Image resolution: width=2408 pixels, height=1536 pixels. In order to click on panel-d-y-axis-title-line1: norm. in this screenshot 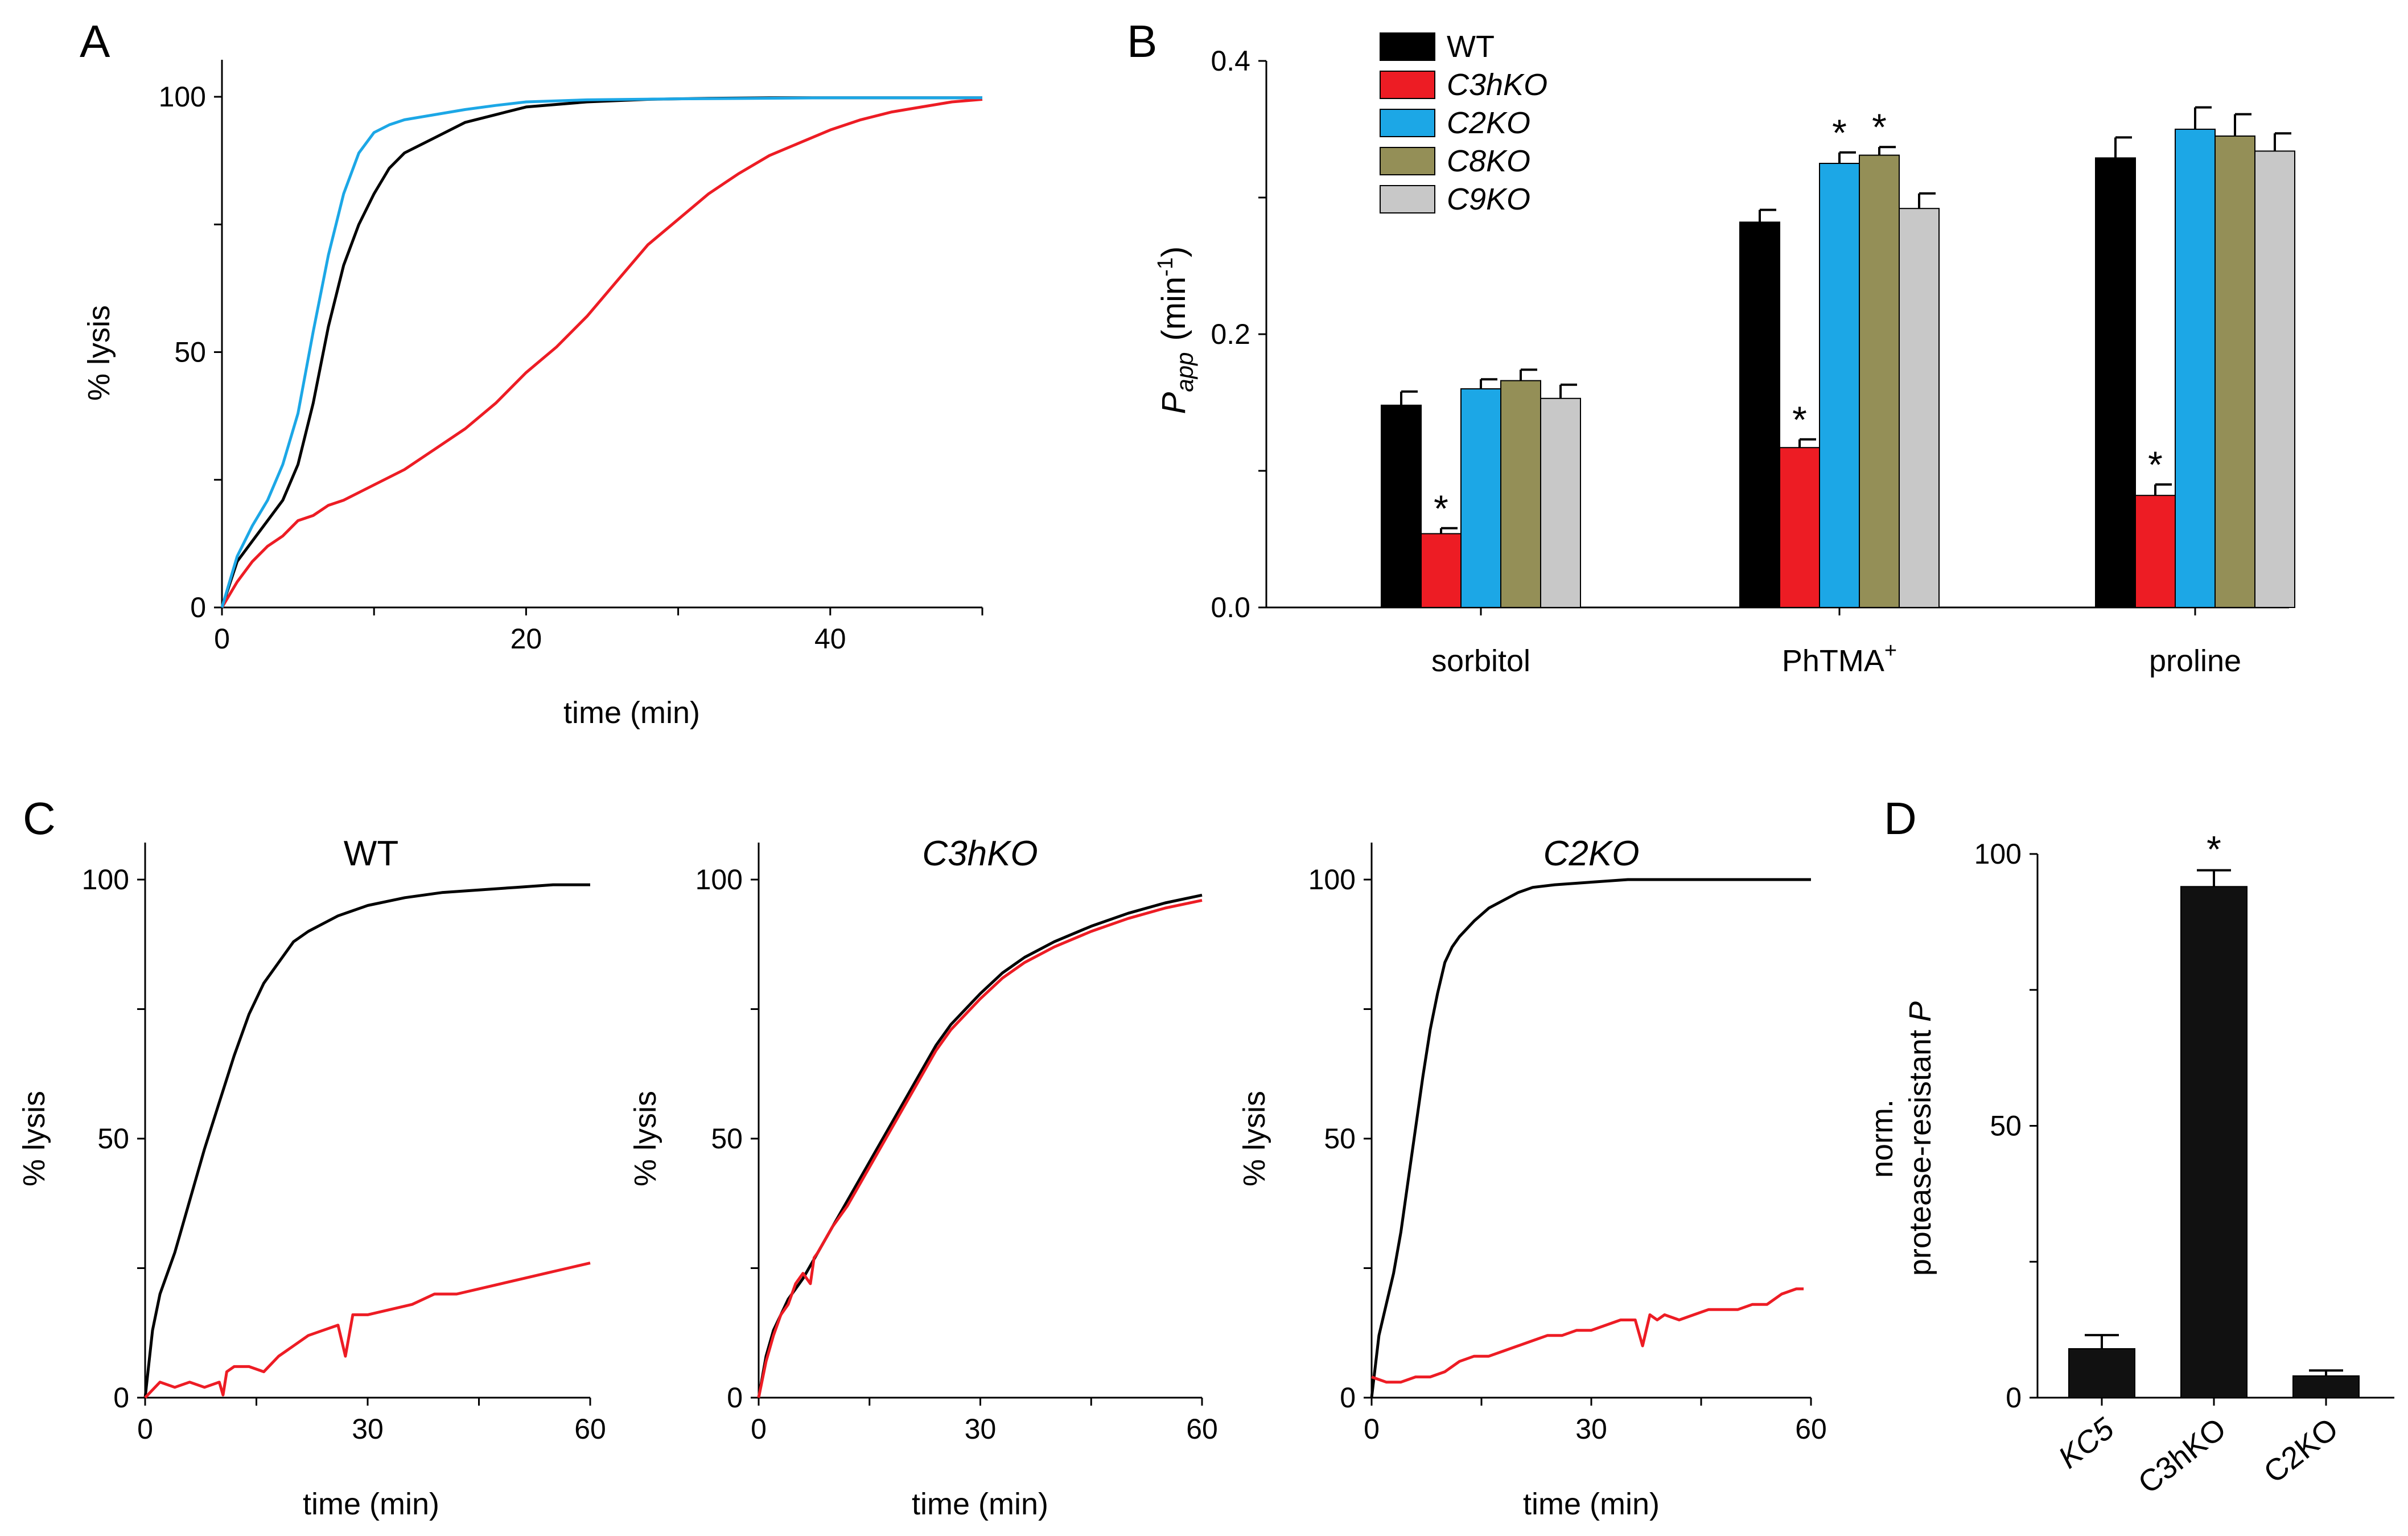, I will do `click(1882, 1138)`.